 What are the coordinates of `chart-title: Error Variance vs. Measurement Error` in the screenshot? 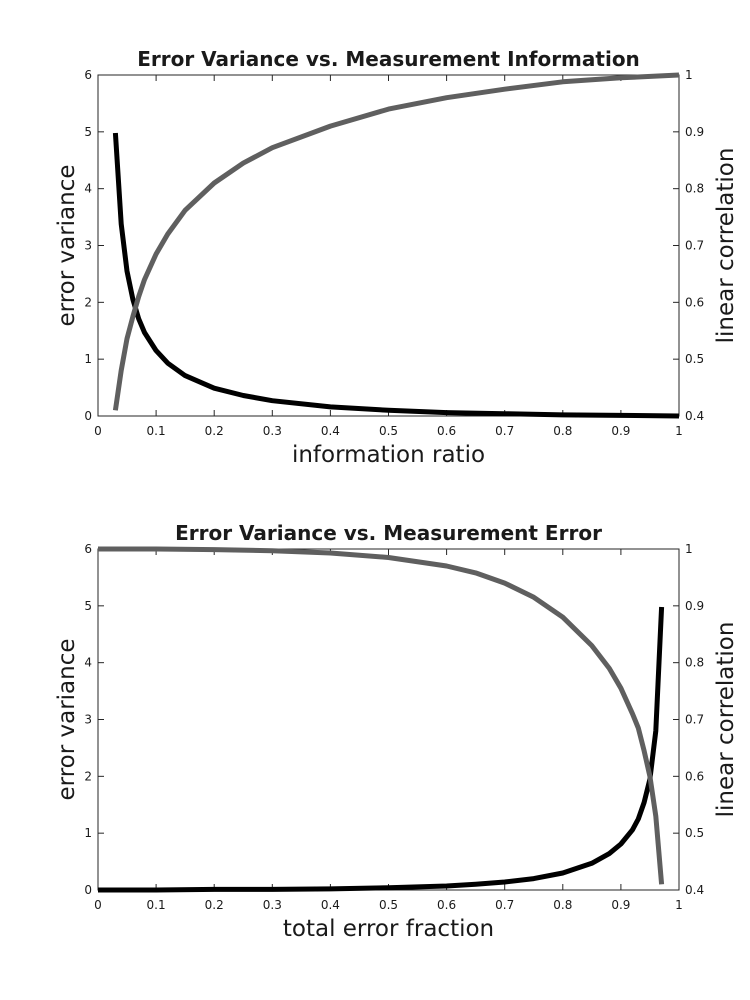 It's located at (388, 533).